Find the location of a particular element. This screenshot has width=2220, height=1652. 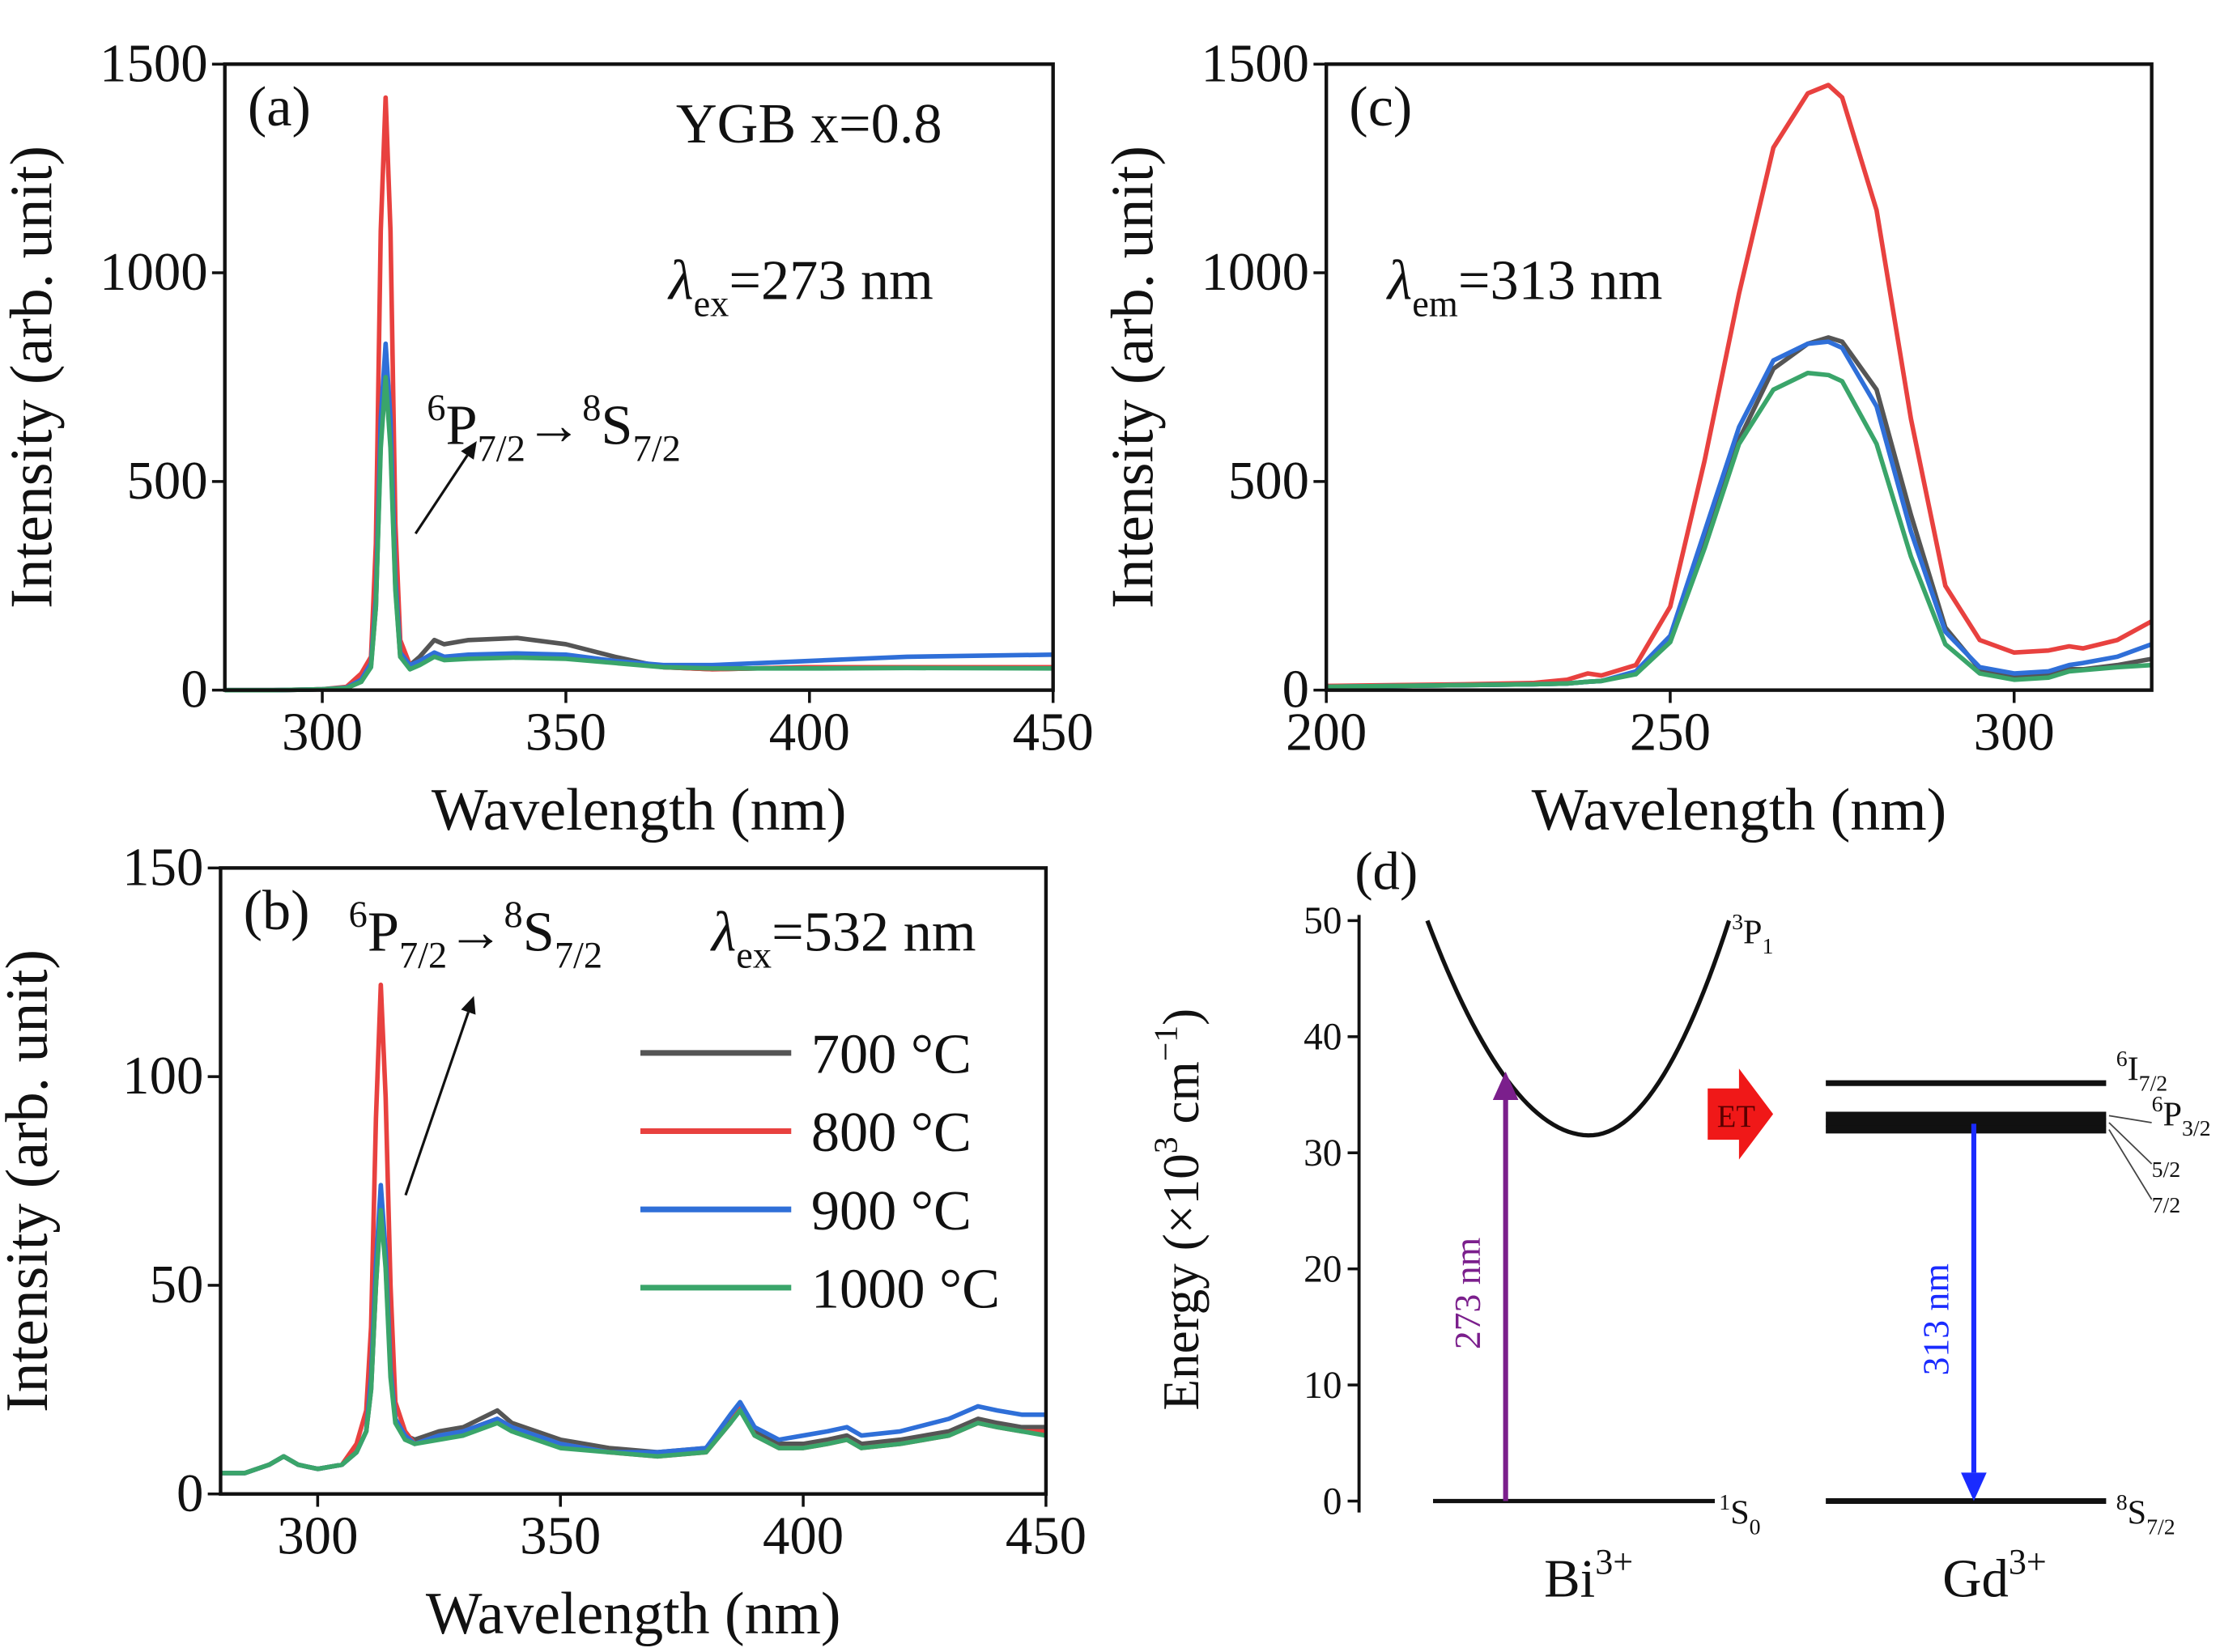

legend-label: 700 °C is located at coordinates (891, 1054).